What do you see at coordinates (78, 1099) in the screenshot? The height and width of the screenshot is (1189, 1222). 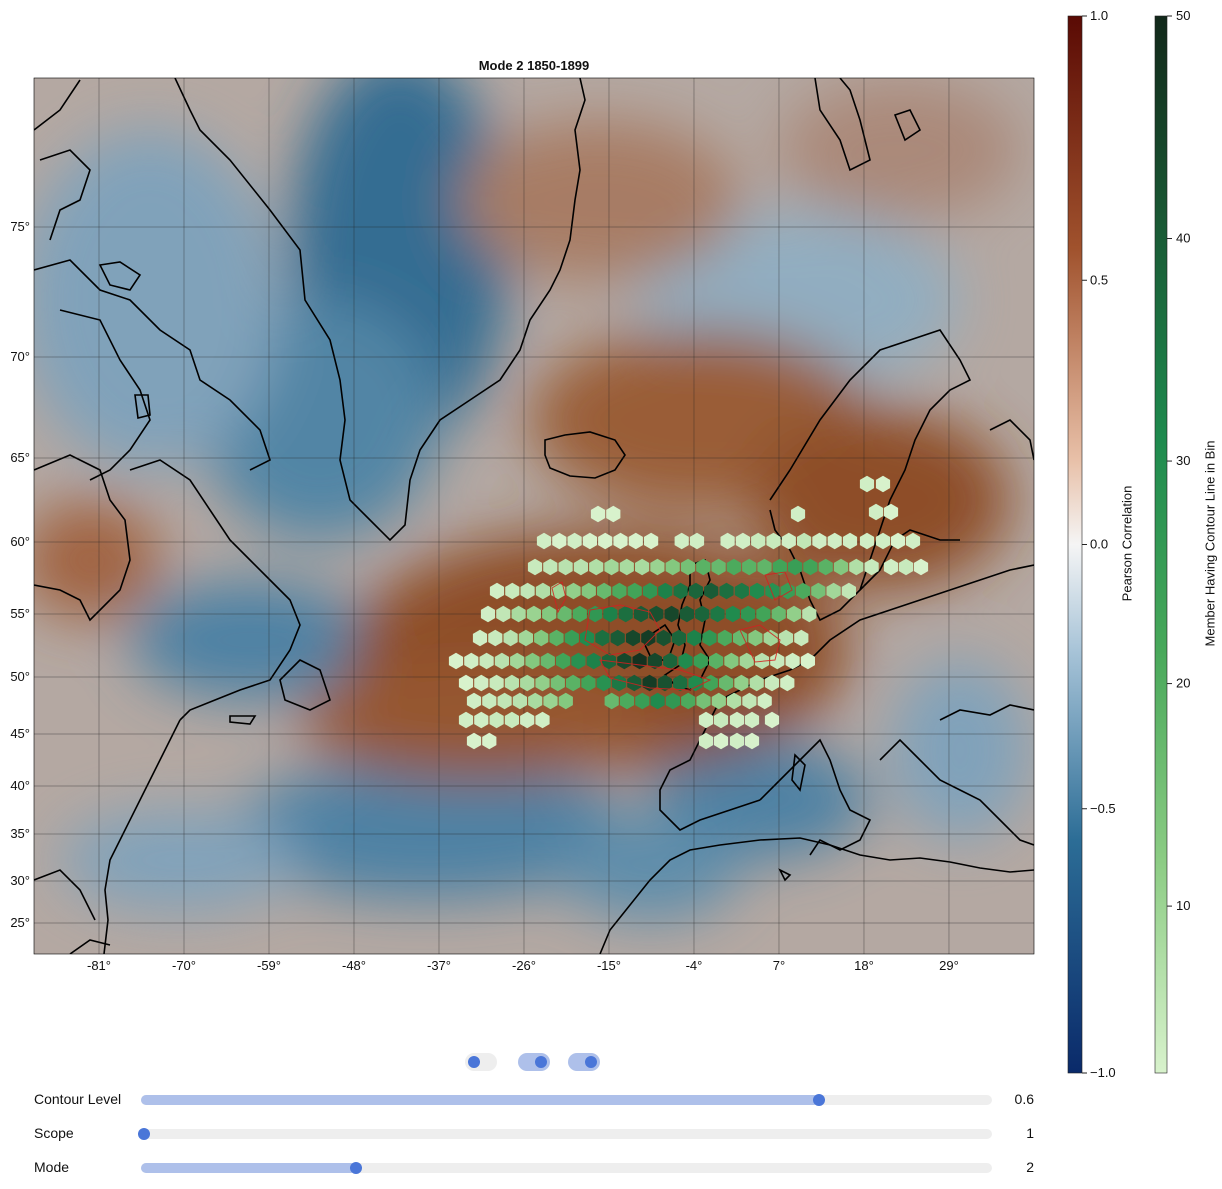 I see `slider-label: Contour Level` at bounding box center [78, 1099].